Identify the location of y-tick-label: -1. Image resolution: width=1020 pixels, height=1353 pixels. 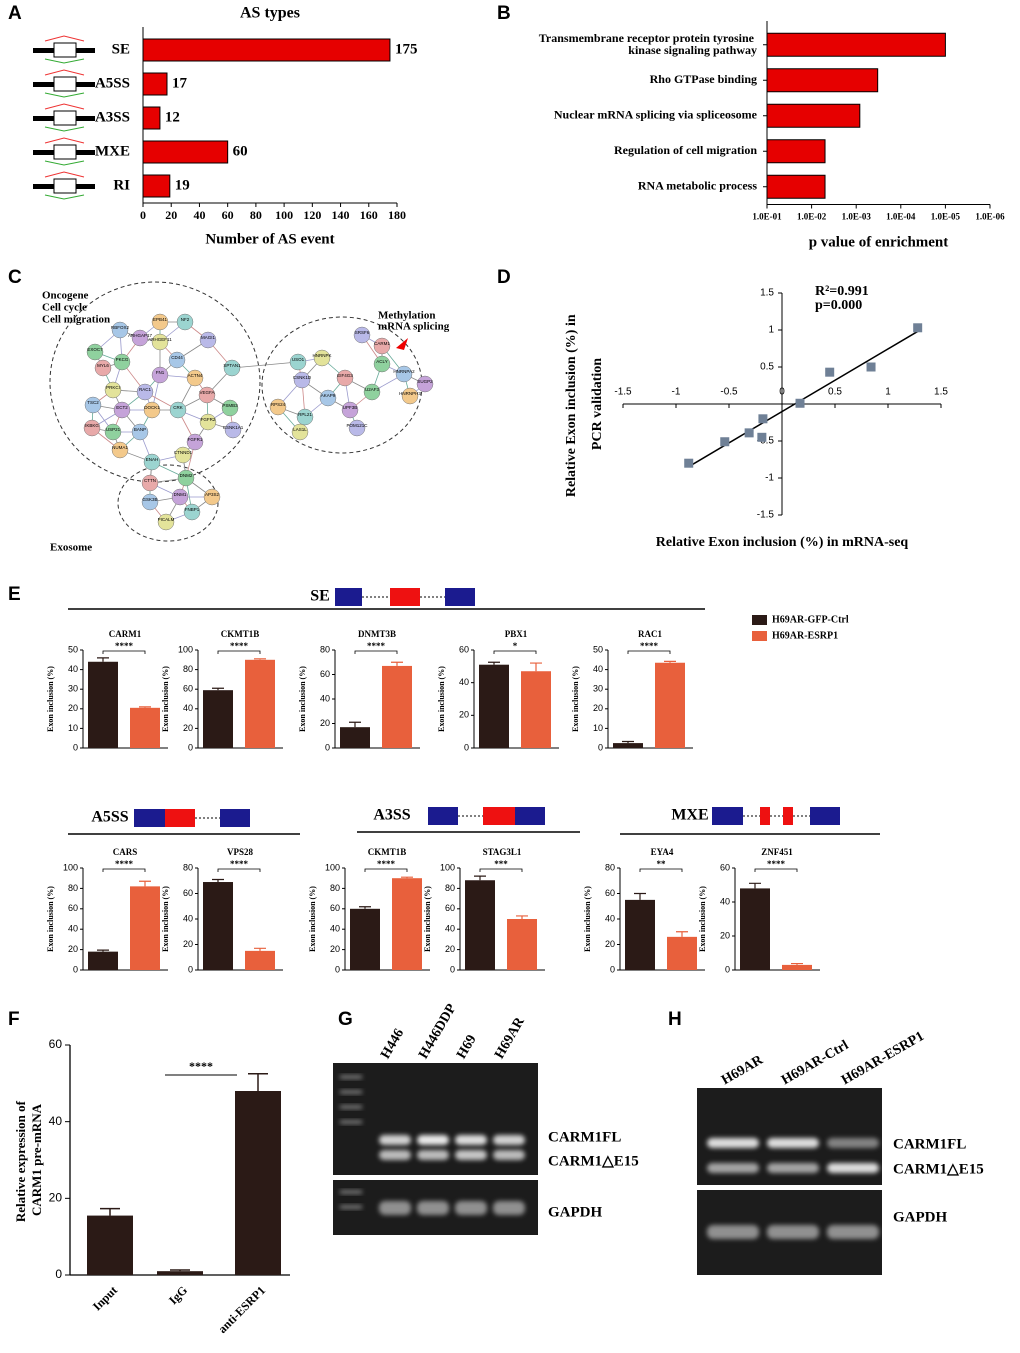
(769, 478).